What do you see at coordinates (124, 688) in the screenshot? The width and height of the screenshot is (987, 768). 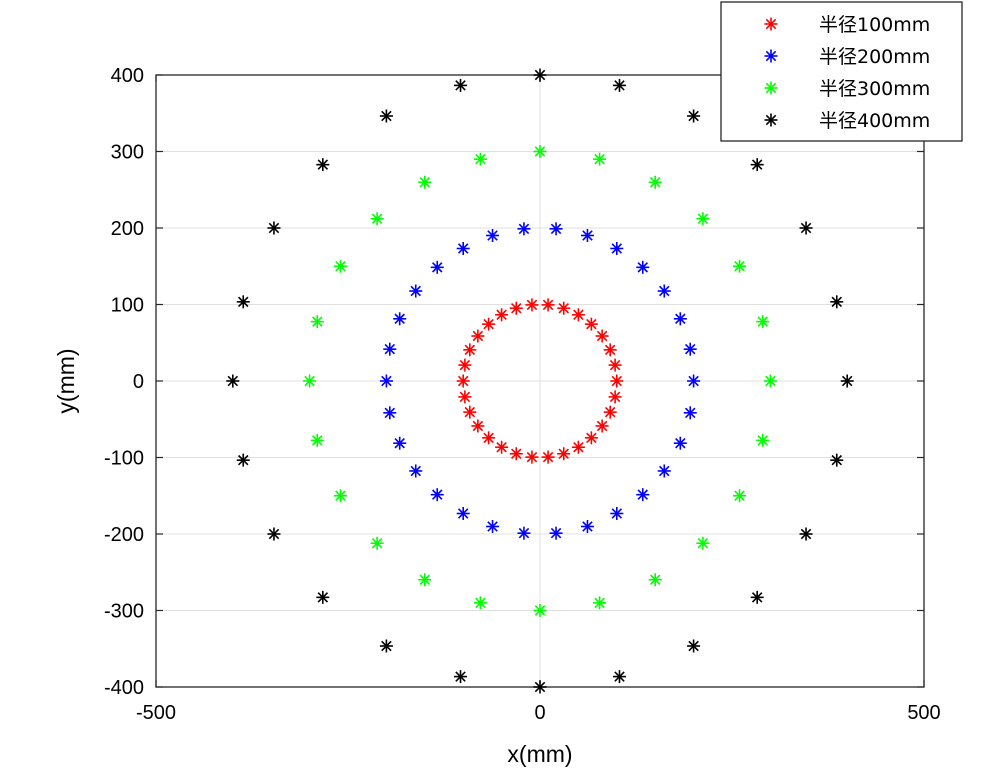 I see `y-tick-label: -400` at bounding box center [124, 688].